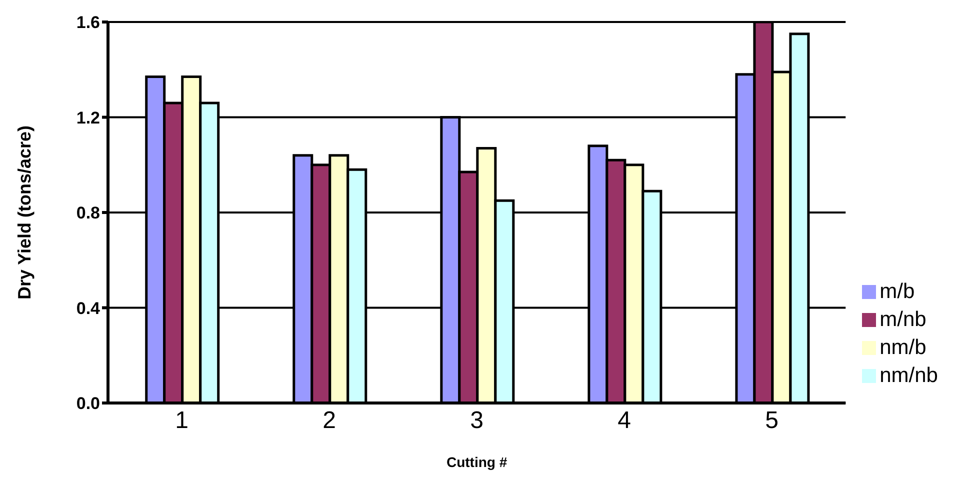 This screenshot has width=978, height=493. I want to click on x-tick-label: 2, so click(329, 420).